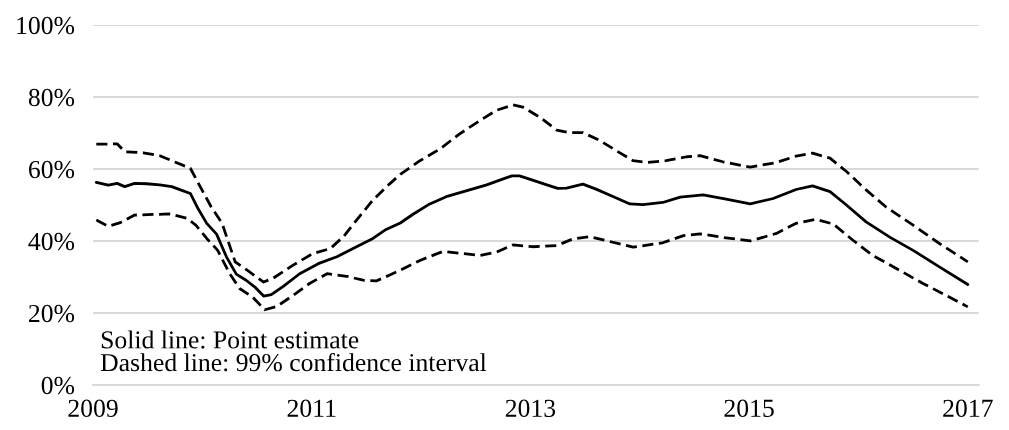 This screenshot has width=1009, height=430. Describe the element at coordinates (58, 385) in the screenshot. I see `y-tick-label: 0%` at that location.